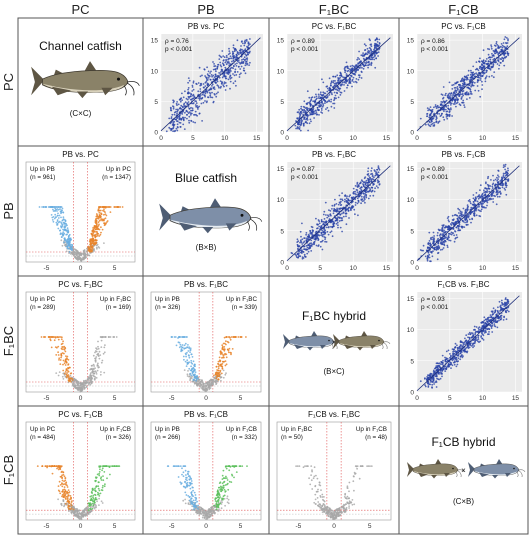 The width and height of the screenshot is (530, 550). I want to click on row-header: PC, so click(8, 82).